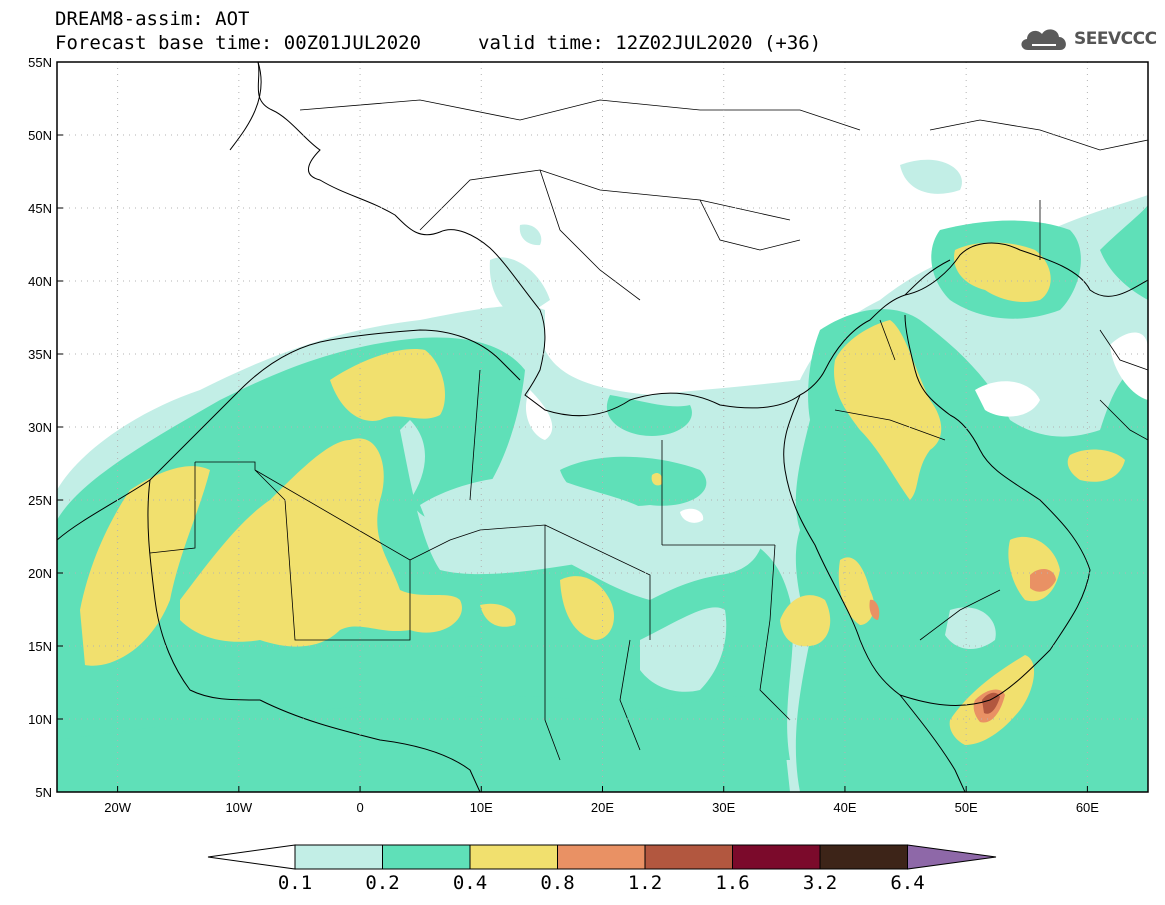 This screenshot has width=1165, height=905. Describe the element at coordinates (40, 573) in the screenshot. I see `lat-tick-label: 20N` at that location.